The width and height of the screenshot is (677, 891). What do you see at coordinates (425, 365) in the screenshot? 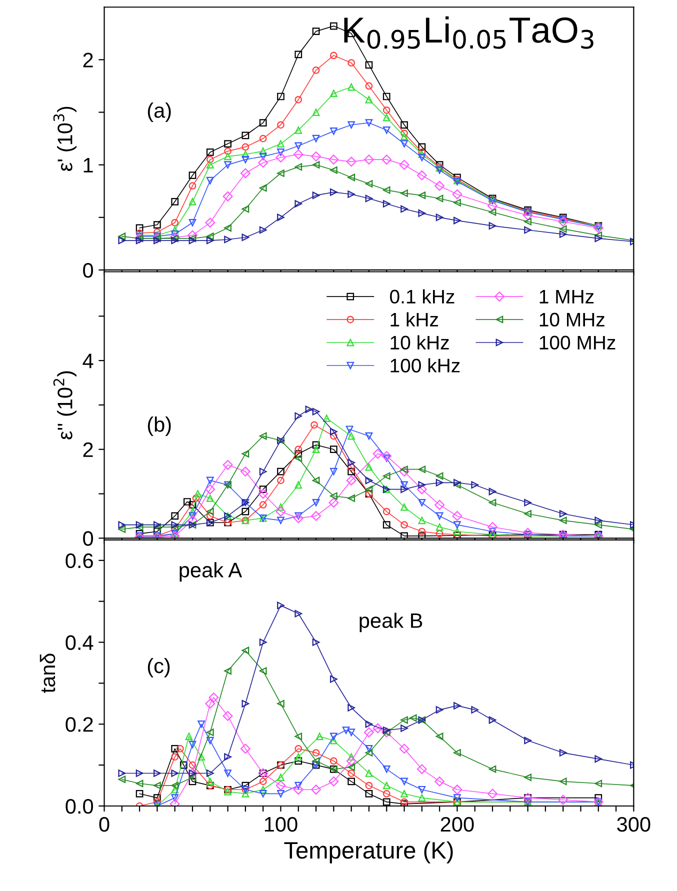
I see `legend-label: 100 kHz` at bounding box center [425, 365].